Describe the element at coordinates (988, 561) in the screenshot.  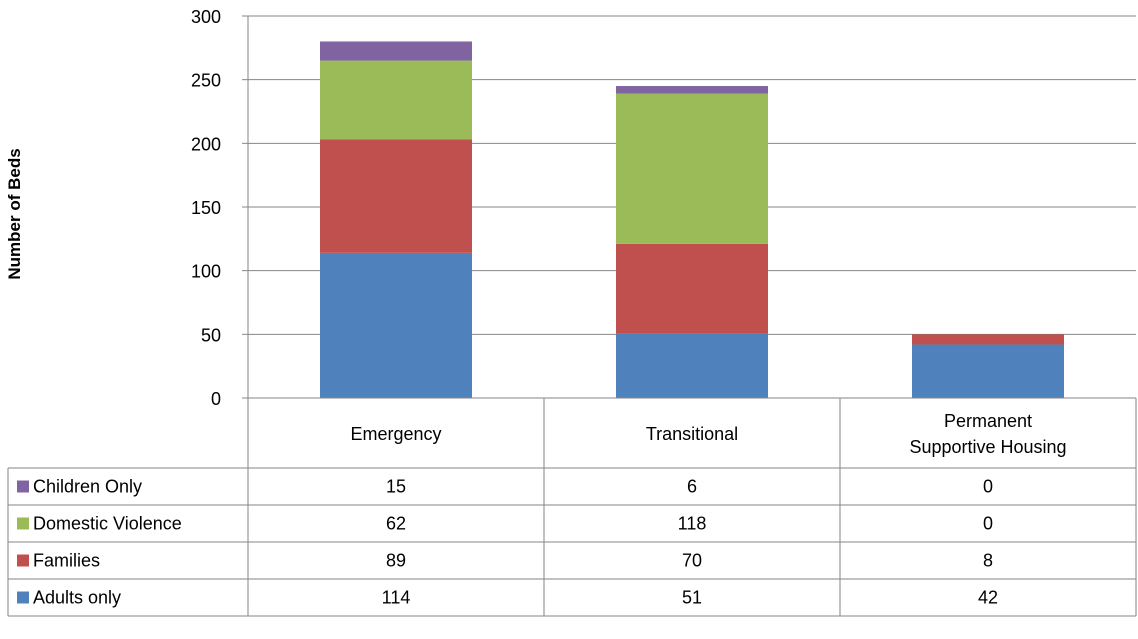
I see `table-value: 8` at that location.